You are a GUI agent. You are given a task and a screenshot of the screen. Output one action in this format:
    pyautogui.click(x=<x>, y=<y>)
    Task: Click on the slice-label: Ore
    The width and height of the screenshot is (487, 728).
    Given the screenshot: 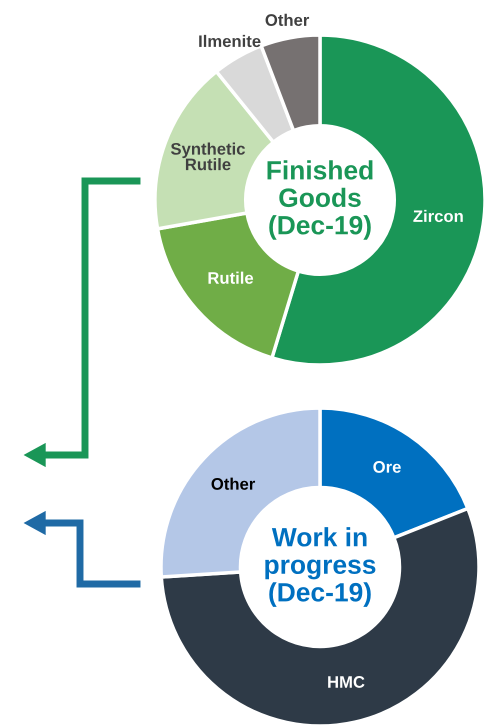 What is the action you would take?
    pyautogui.click(x=387, y=467)
    